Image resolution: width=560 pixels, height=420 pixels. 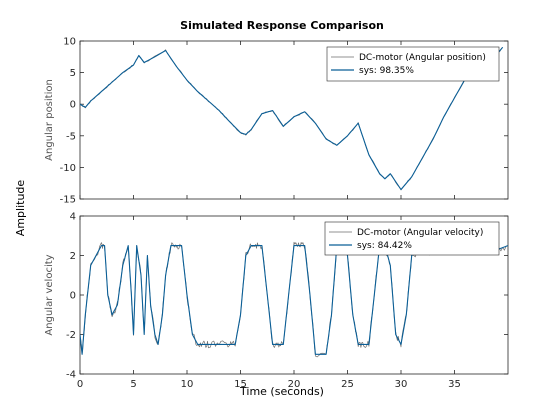 What do you see at coordinates (282, 25) in the screenshot?
I see `chart-title: Simulated Response Comparison` at bounding box center [282, 25].